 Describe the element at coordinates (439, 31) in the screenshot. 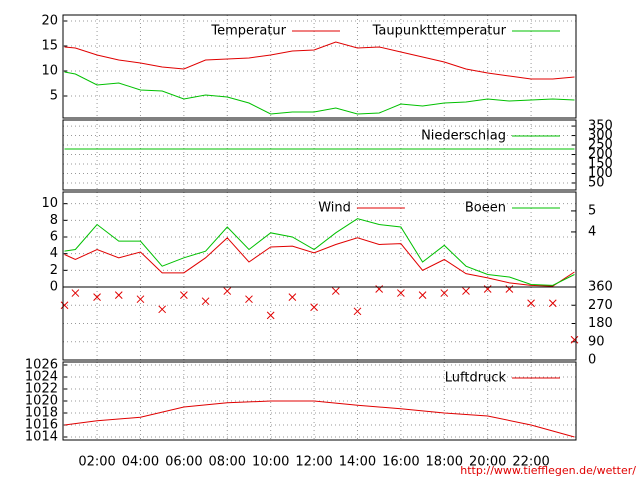

I see `legend-label: Taupunkttemperatur` at that location.